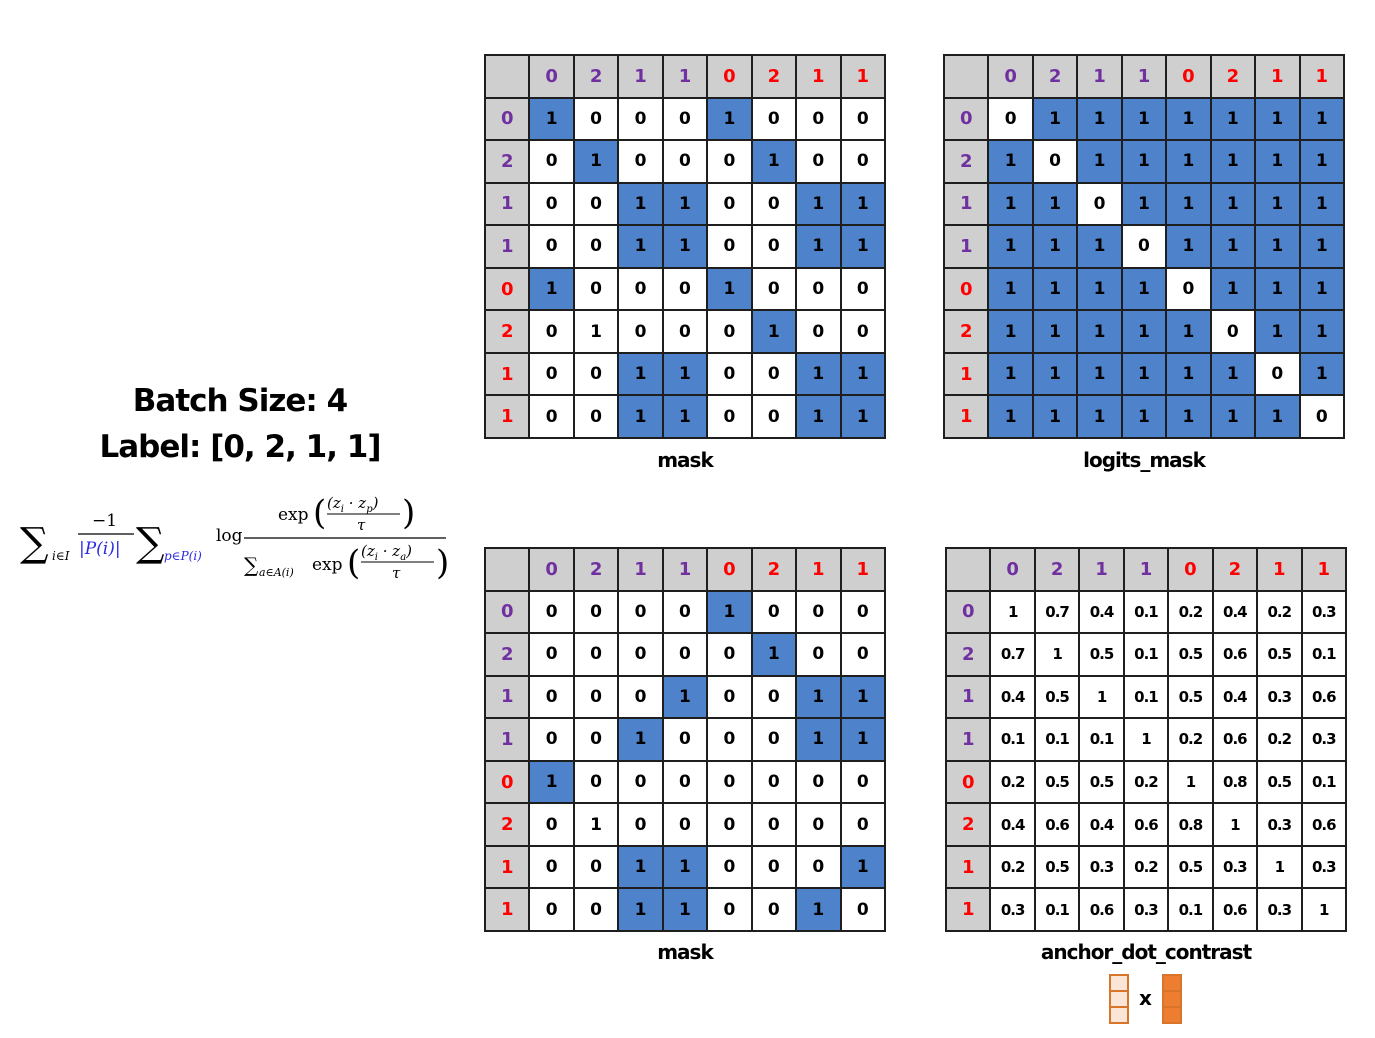 This screenshot has height=1038, width=1375. What do you see at coordinates (251, 565) in the screenshot?
I see `denominator-sum: ∑` at bounding box center [251, 565].